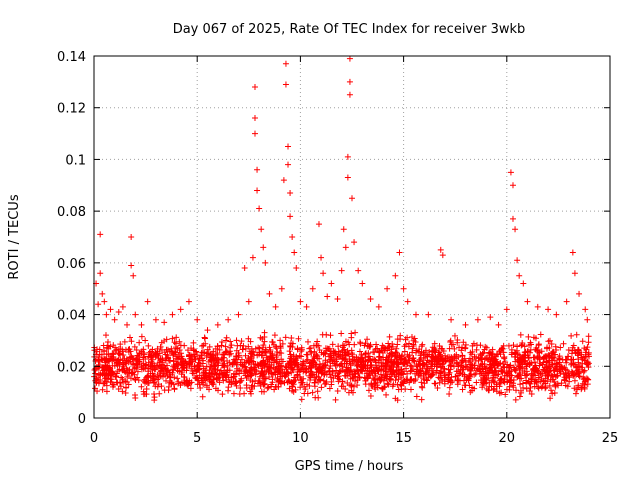 Image resolution: width=640 pixels, height=480 pixels. I want to click on x-axis-label: GPS time / hours, so click(349, 466).